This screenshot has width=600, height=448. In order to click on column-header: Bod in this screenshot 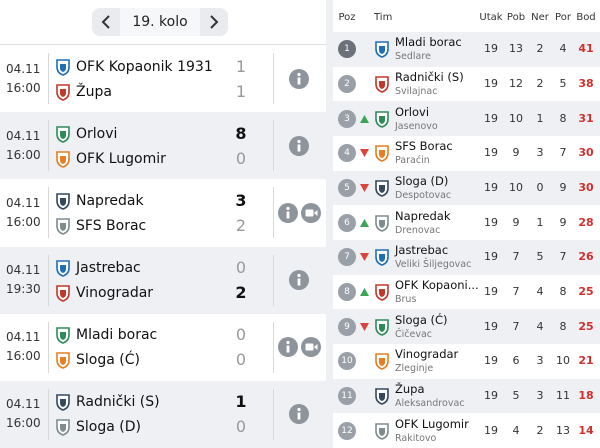, I will do `click(586, 17)`.